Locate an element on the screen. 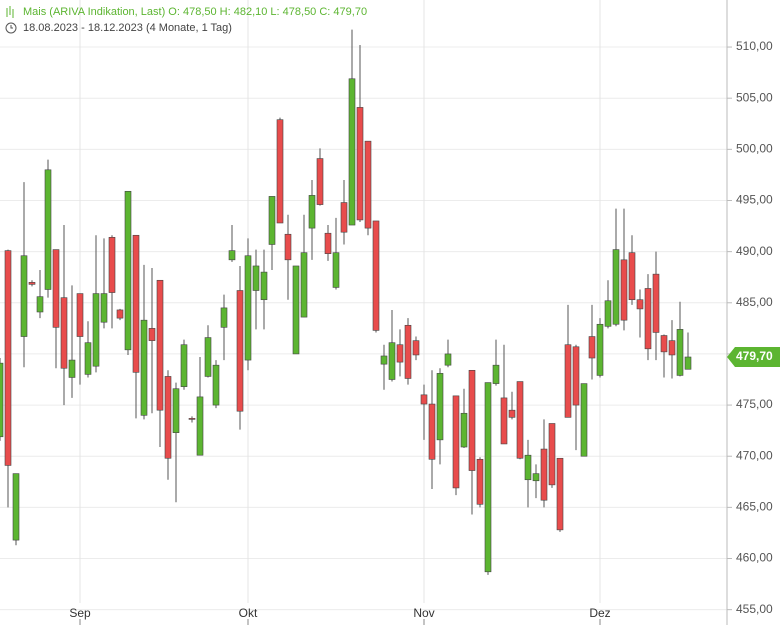  y-tick-label: 470,00 is located at coordinates (754, 455).